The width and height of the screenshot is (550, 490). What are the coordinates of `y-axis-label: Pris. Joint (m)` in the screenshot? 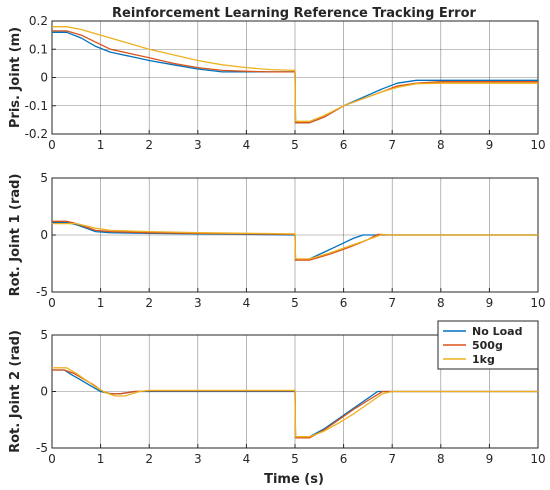 It's located at (15, 77).